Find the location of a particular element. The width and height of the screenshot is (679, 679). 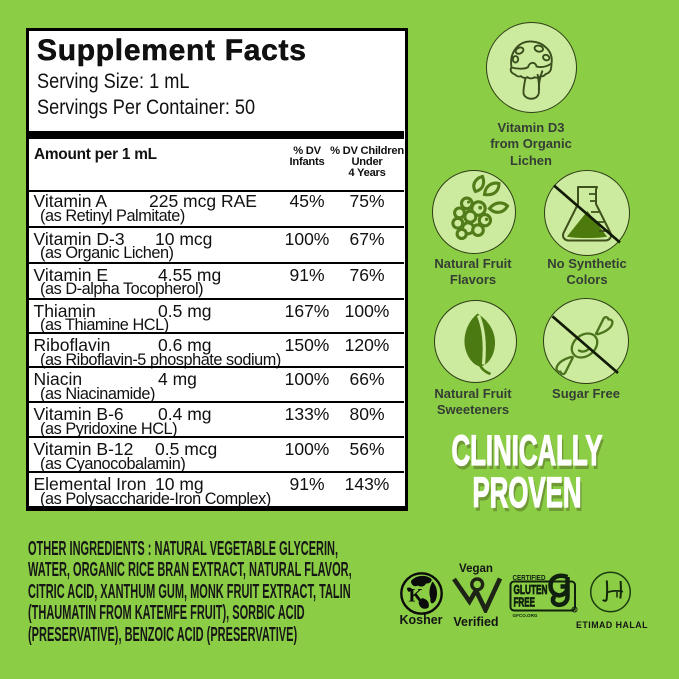

svg-text: FREE is located at coordinates (525, 603).